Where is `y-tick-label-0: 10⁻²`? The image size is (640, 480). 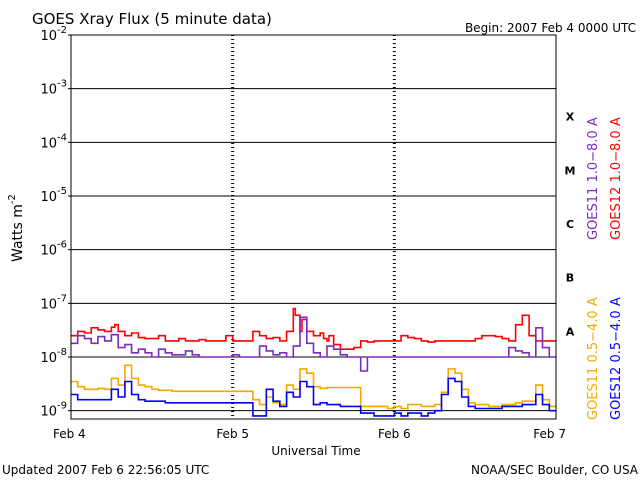 y-tick-label-0: 10⁻² is located at coordinates (53, 34).